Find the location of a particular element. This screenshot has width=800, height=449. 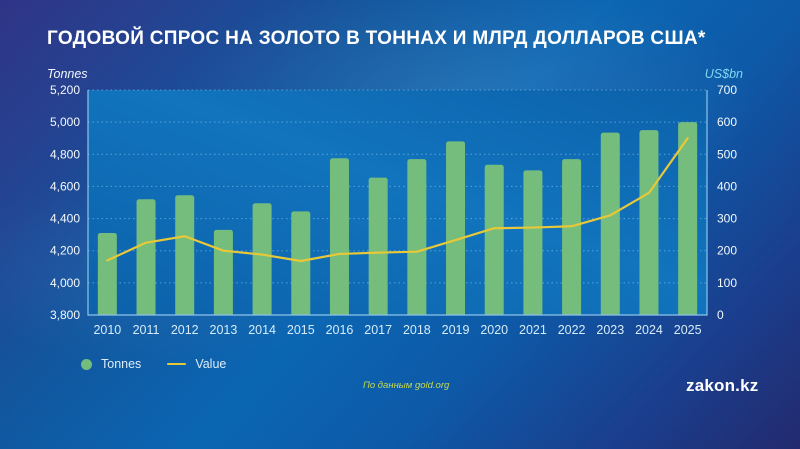

x-axis-label-2021: 2021 is located at coordinates (533, 330).